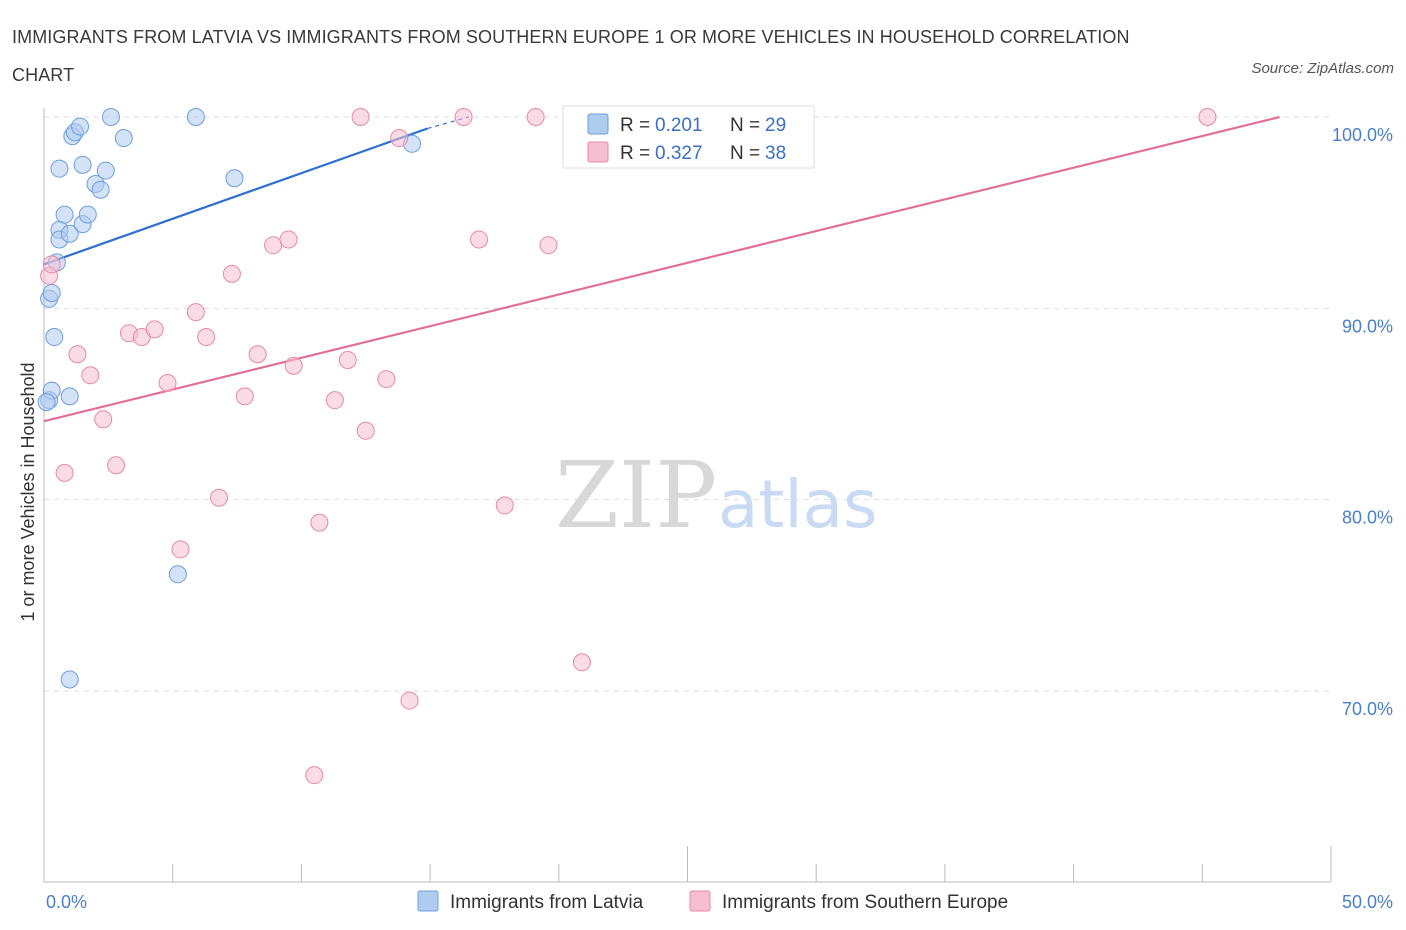 The height and width of the screenshot is (930, 1406). Describe the element at coordinates (700, 901) in the screenshot. I see `series-legend-south-swatch` at that location.